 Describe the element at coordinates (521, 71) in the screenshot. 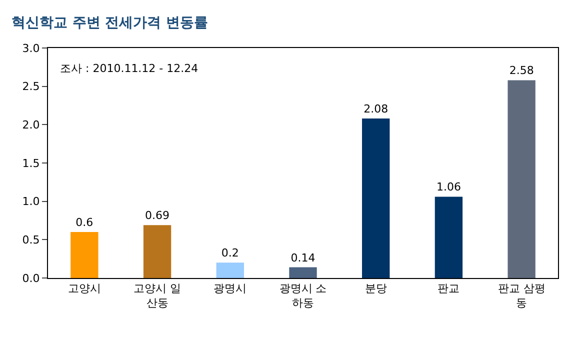

I see `data-label: 2.58` at that location.